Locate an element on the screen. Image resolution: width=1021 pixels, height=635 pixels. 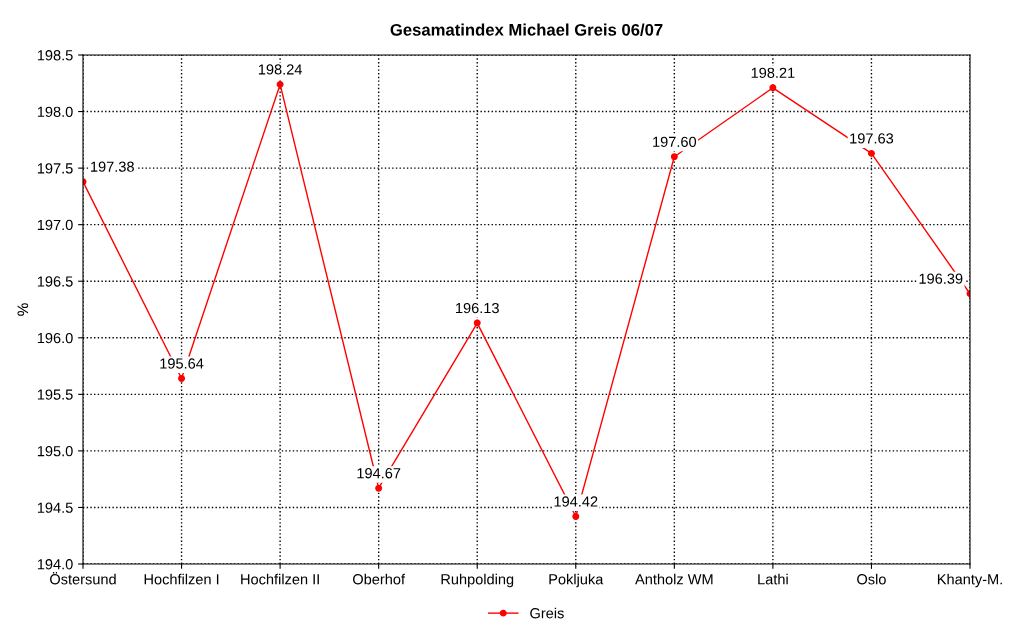
y-tick-label: 197.5 is located at coordinates (55, 168).